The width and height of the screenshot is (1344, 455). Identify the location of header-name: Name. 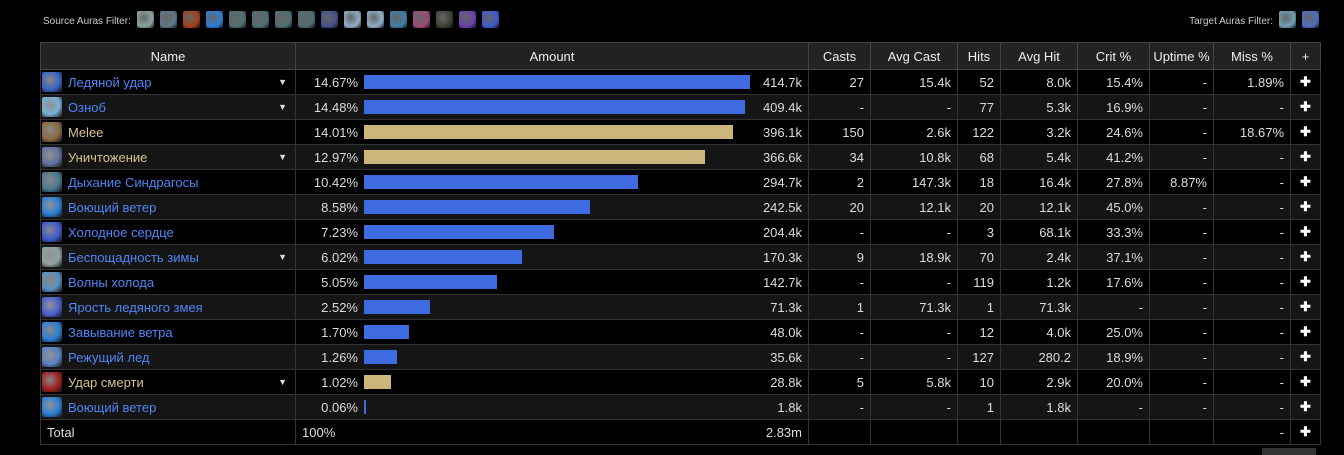
(168, 56).